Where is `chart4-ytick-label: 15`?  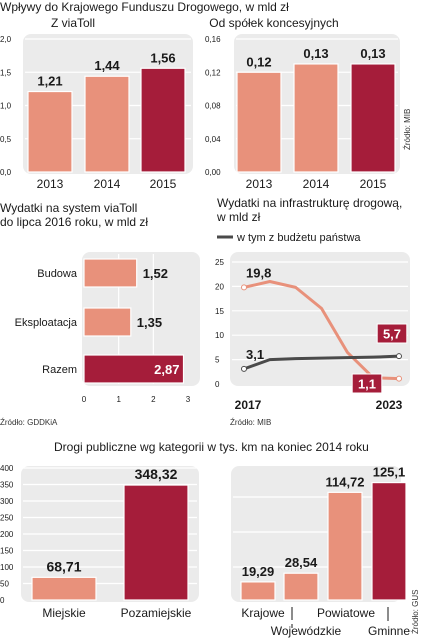 chart4-ytick-label: 15 is located at coordinates (219, 311).